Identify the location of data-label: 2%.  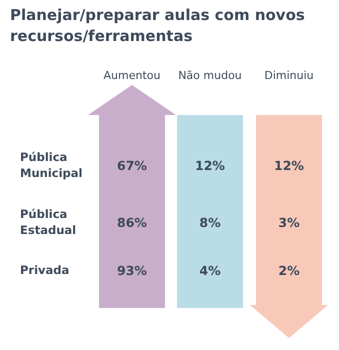
(289, 270).